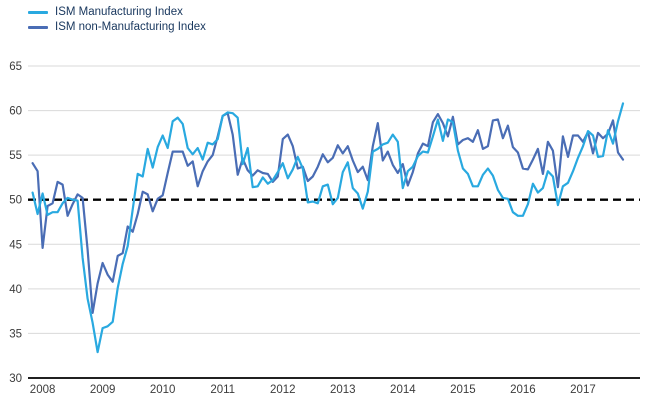 This screenshot has height=400, width=650. I want to click on y-tick-label-65: 65, so click(15, 67).